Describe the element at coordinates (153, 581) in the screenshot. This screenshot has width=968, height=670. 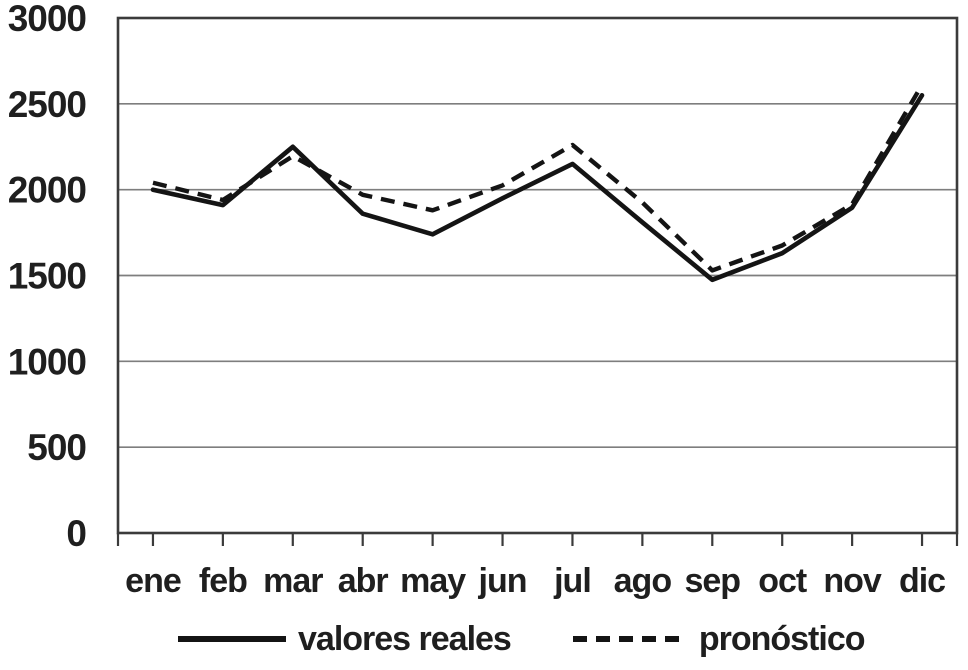
I see `x-axis-label-ene: ene` at that location.